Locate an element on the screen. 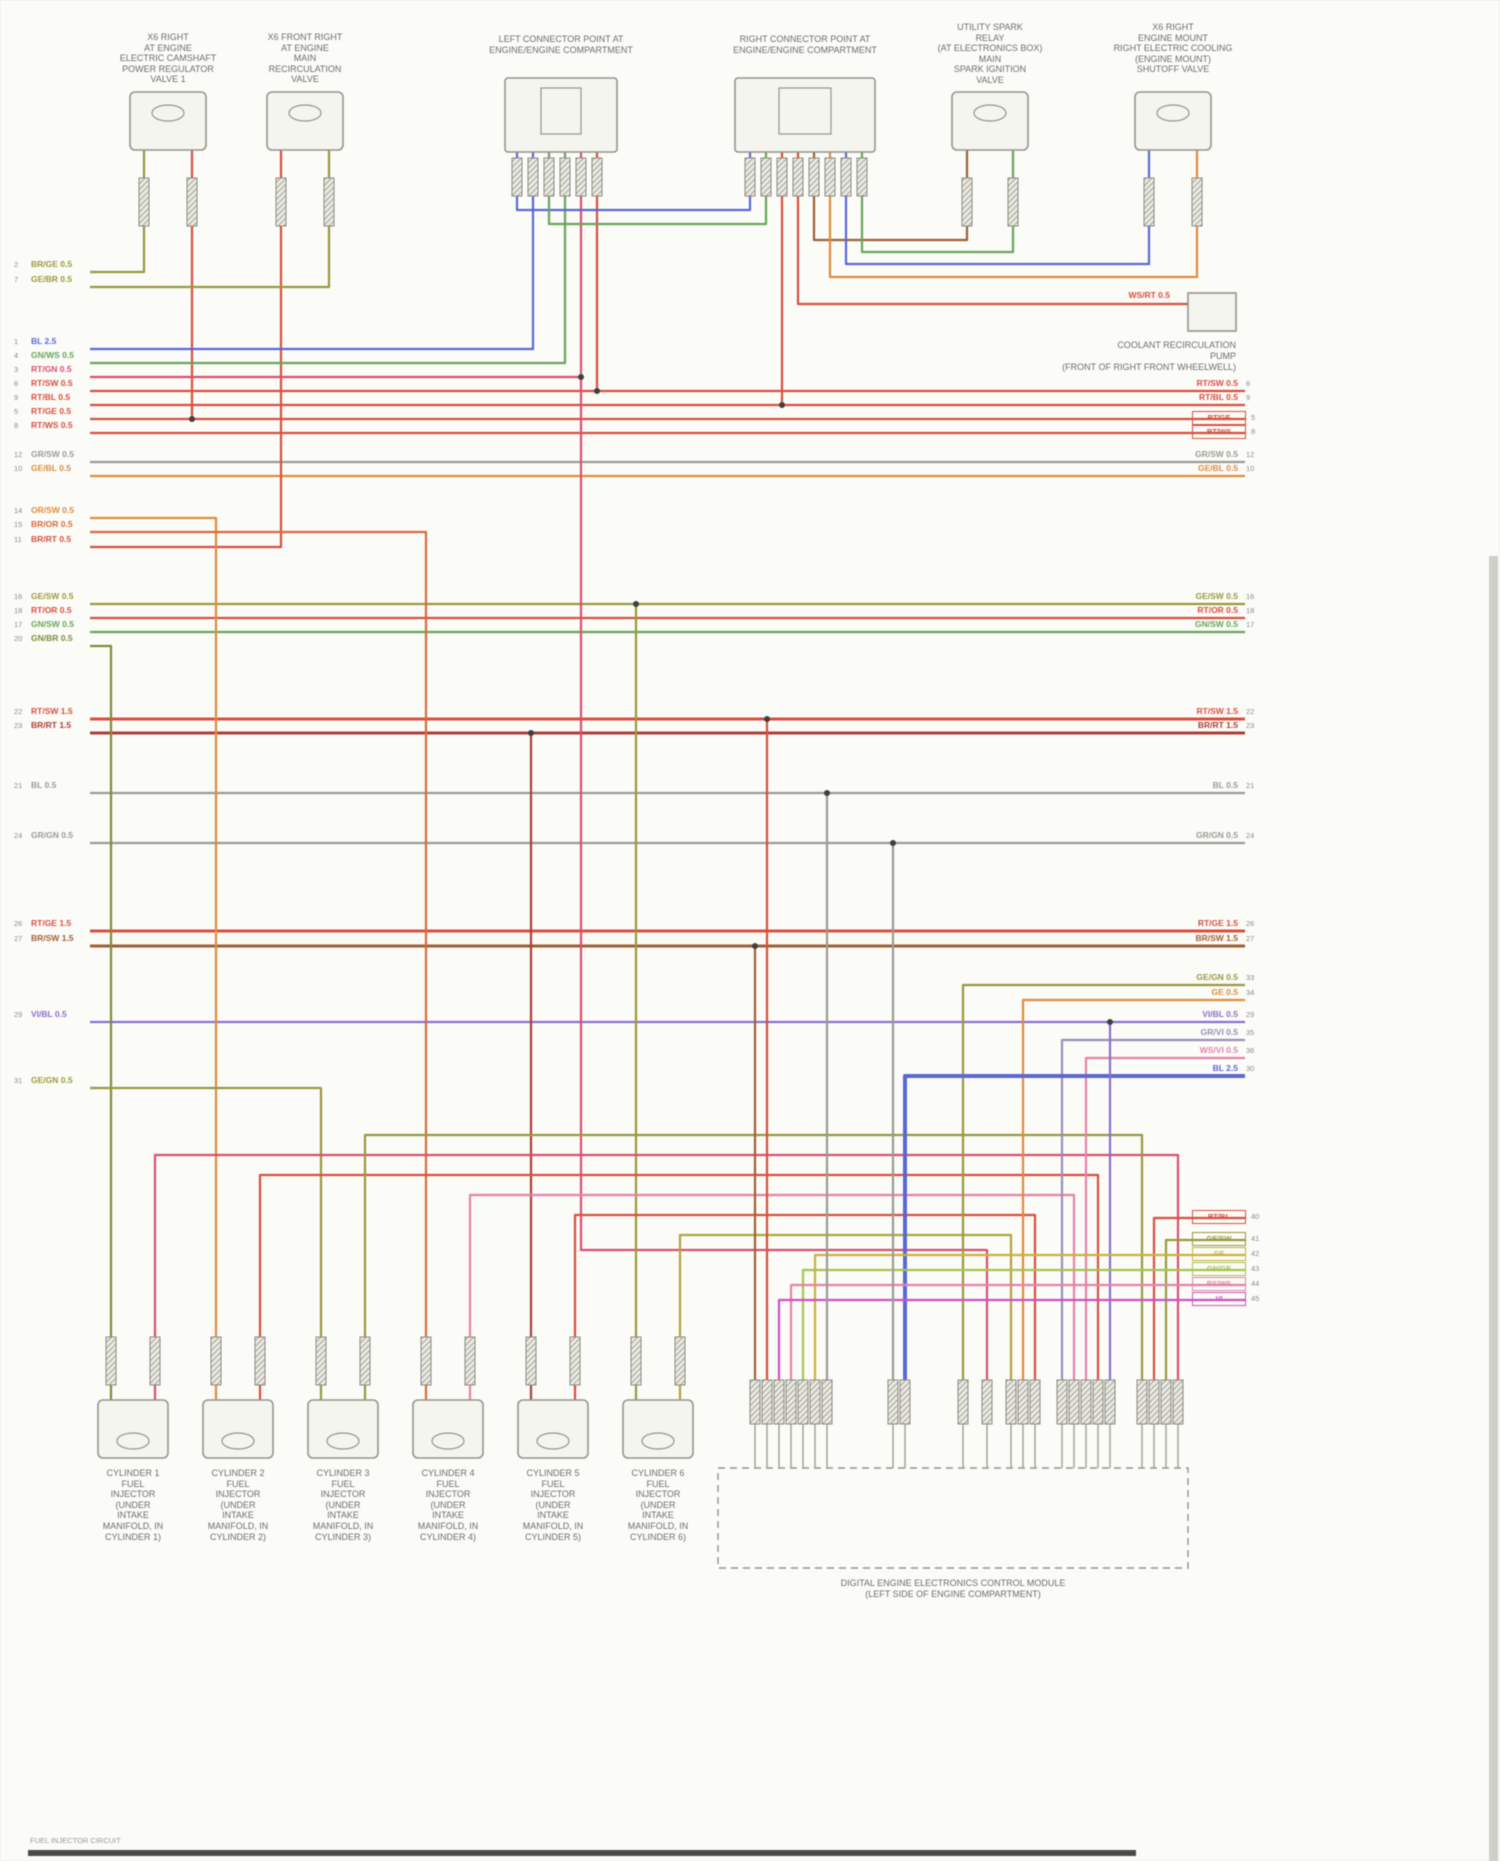  wire-code: RT/GN 0.5 is located at coordinates (51, 369).